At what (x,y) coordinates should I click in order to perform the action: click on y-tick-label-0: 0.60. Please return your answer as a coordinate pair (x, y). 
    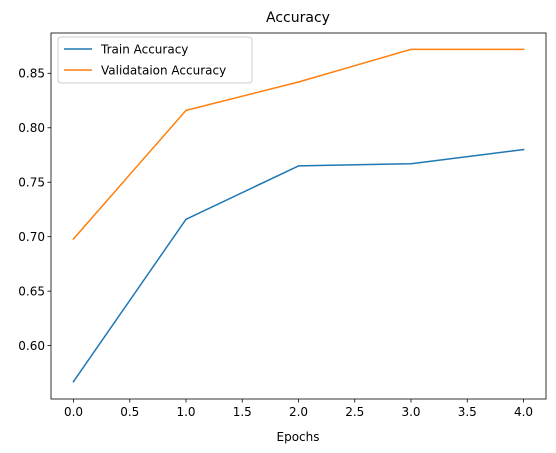
    Looking at the image, I should click on (31, 346).